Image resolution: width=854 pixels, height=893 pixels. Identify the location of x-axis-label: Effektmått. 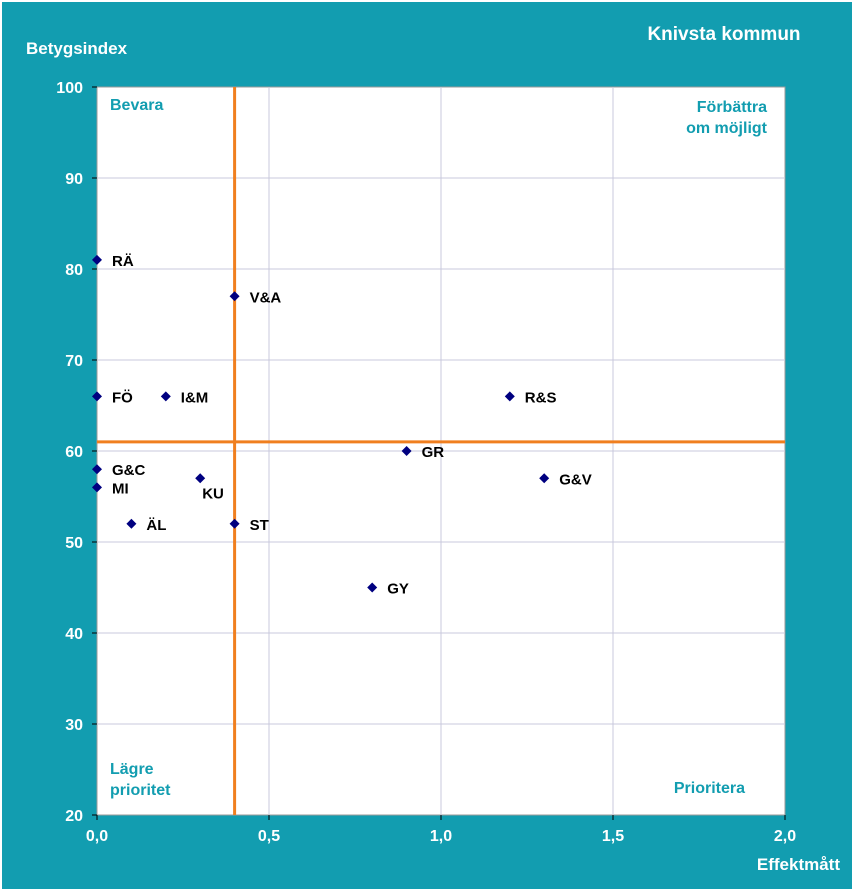
(798, 864).